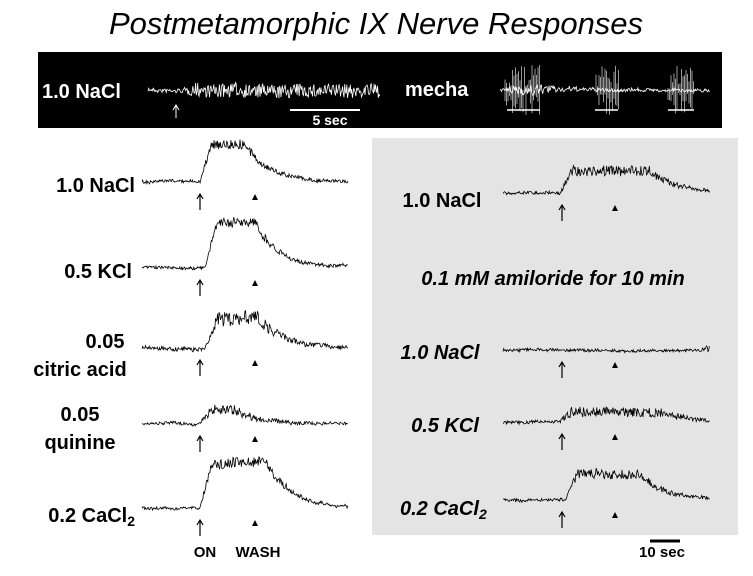 This screenshot has width=753, height=576. I want to click on panel-label: 1.0 NaCl, so click(81, 92).